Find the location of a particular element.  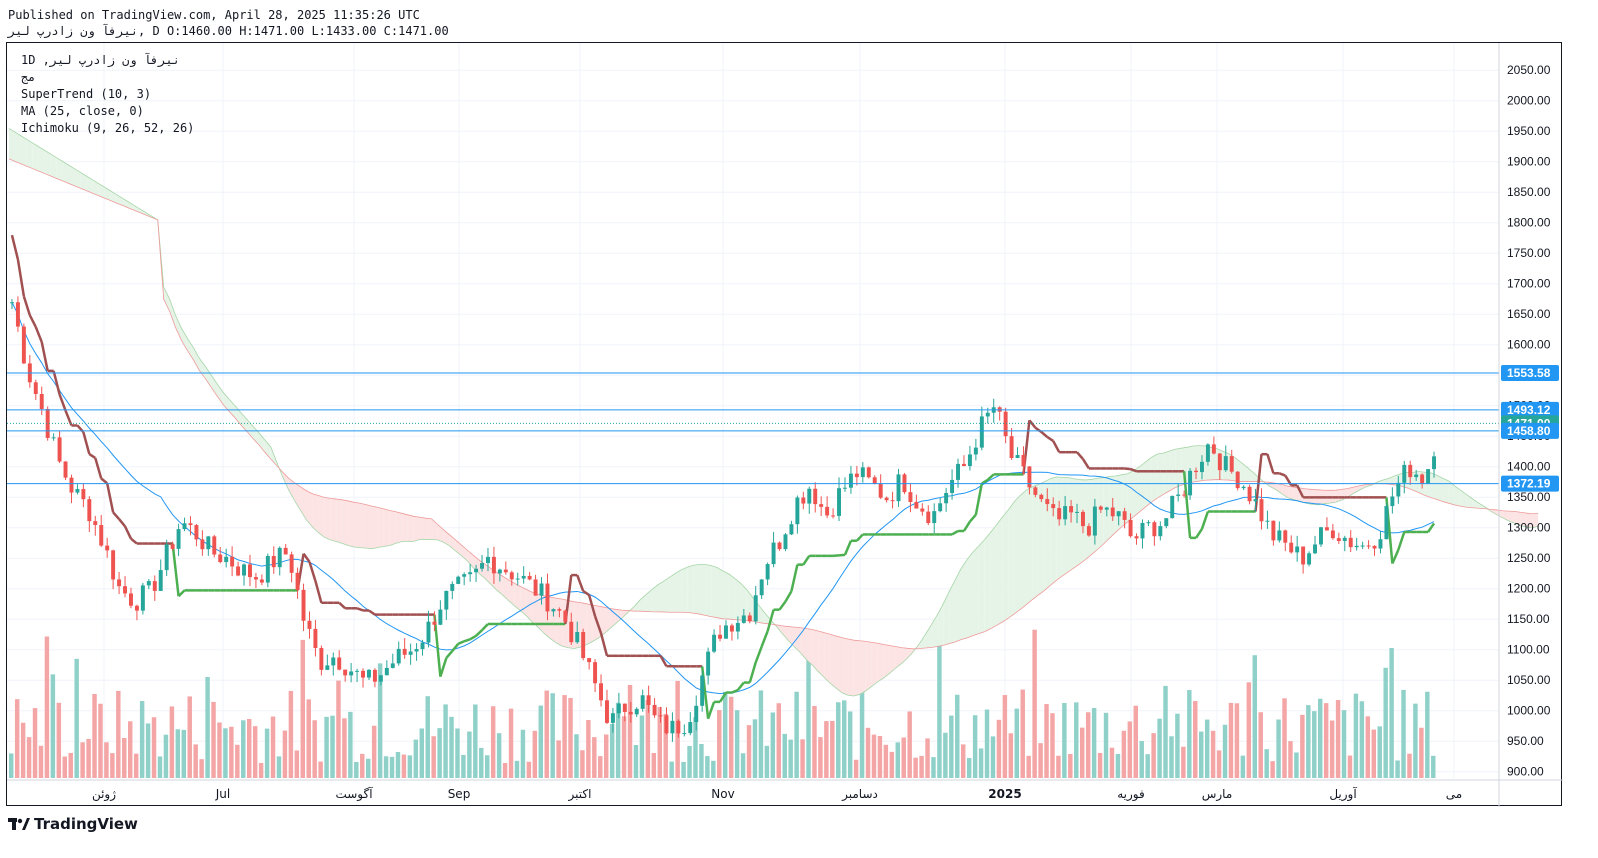

legend-ichimoku: Ichimoku (9, 26, 52, 26) is located at coordinates (108, 128).